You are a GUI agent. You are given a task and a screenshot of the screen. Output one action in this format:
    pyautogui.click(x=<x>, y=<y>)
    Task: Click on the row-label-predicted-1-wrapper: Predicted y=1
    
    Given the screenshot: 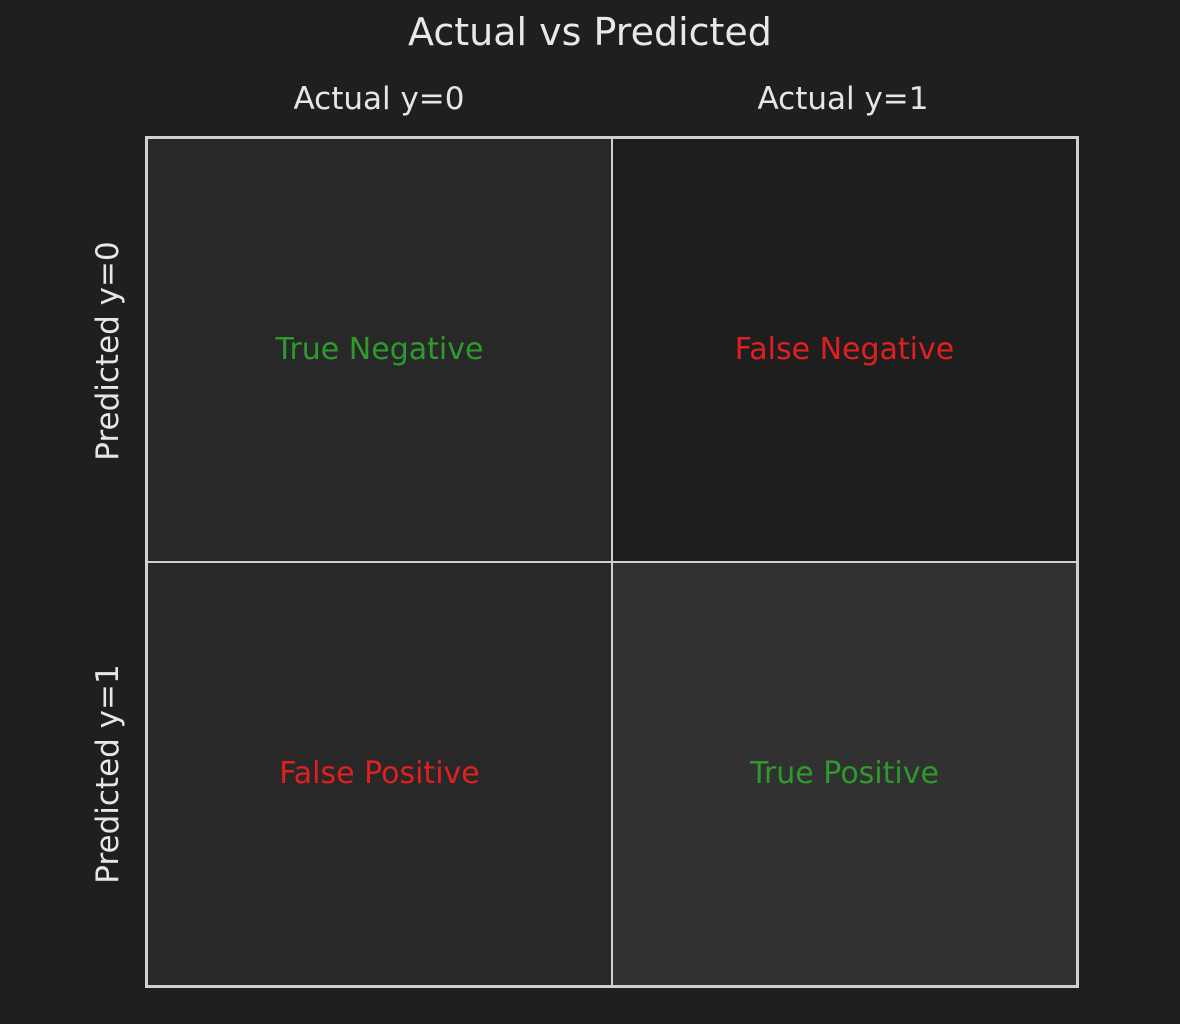 What is the action you would take?
    pyautogui.click(x=108, y=773)
    